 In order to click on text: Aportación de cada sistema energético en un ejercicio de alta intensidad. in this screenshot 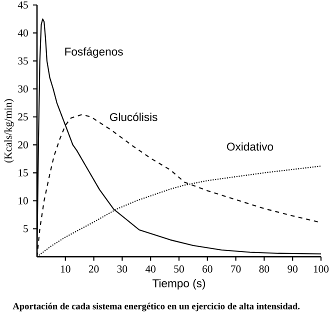, I will do `click(156, 307)`.